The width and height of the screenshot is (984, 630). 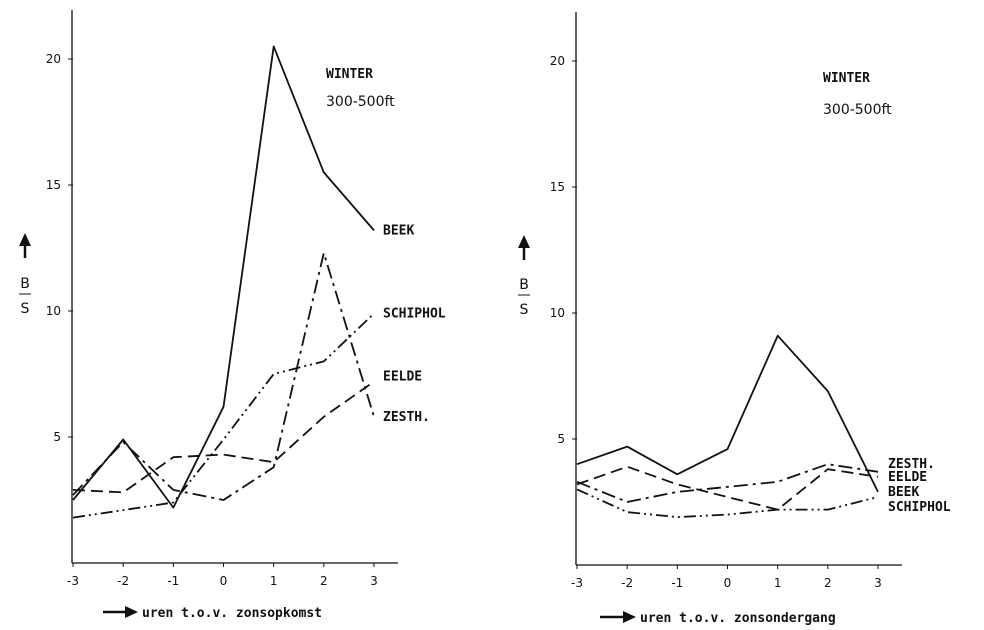 What do you see at coordinates (727, 413) in the screenshot?
I see `series-line-beek` at bounding box center [727, 413].